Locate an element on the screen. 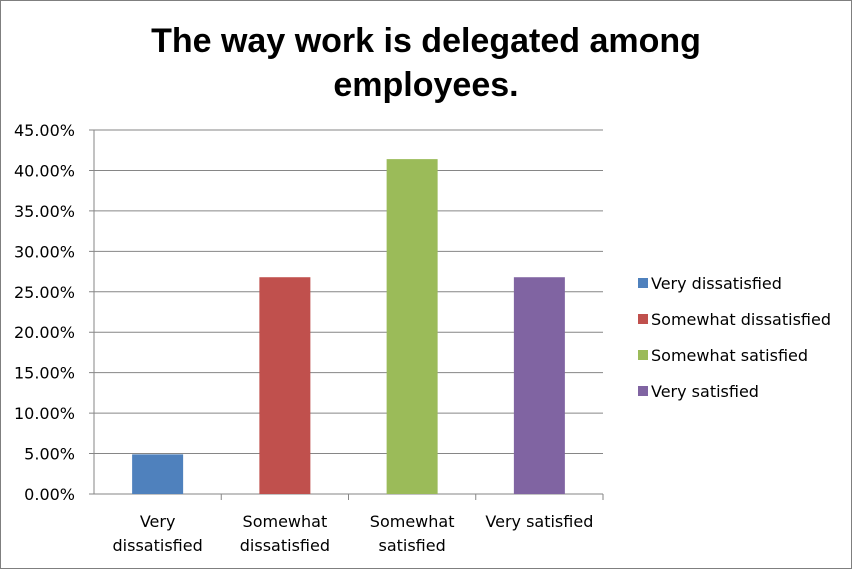  y-tick-label: 15.00% is located at coordinates (44, 373).